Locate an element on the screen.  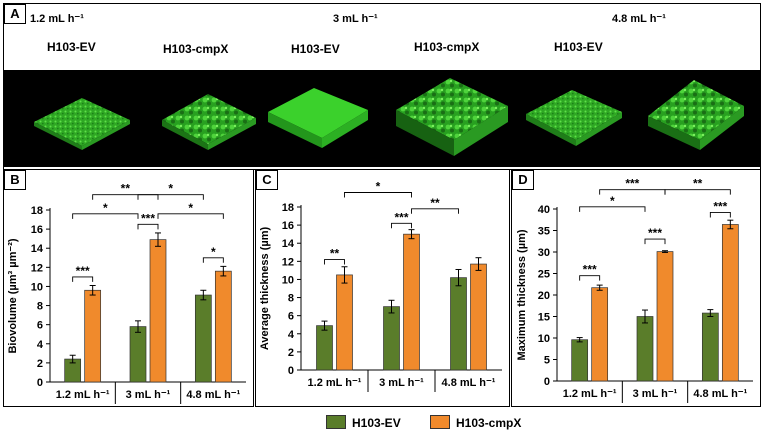
strain-label-5: H103-EV is located at coordinates (578, 47).